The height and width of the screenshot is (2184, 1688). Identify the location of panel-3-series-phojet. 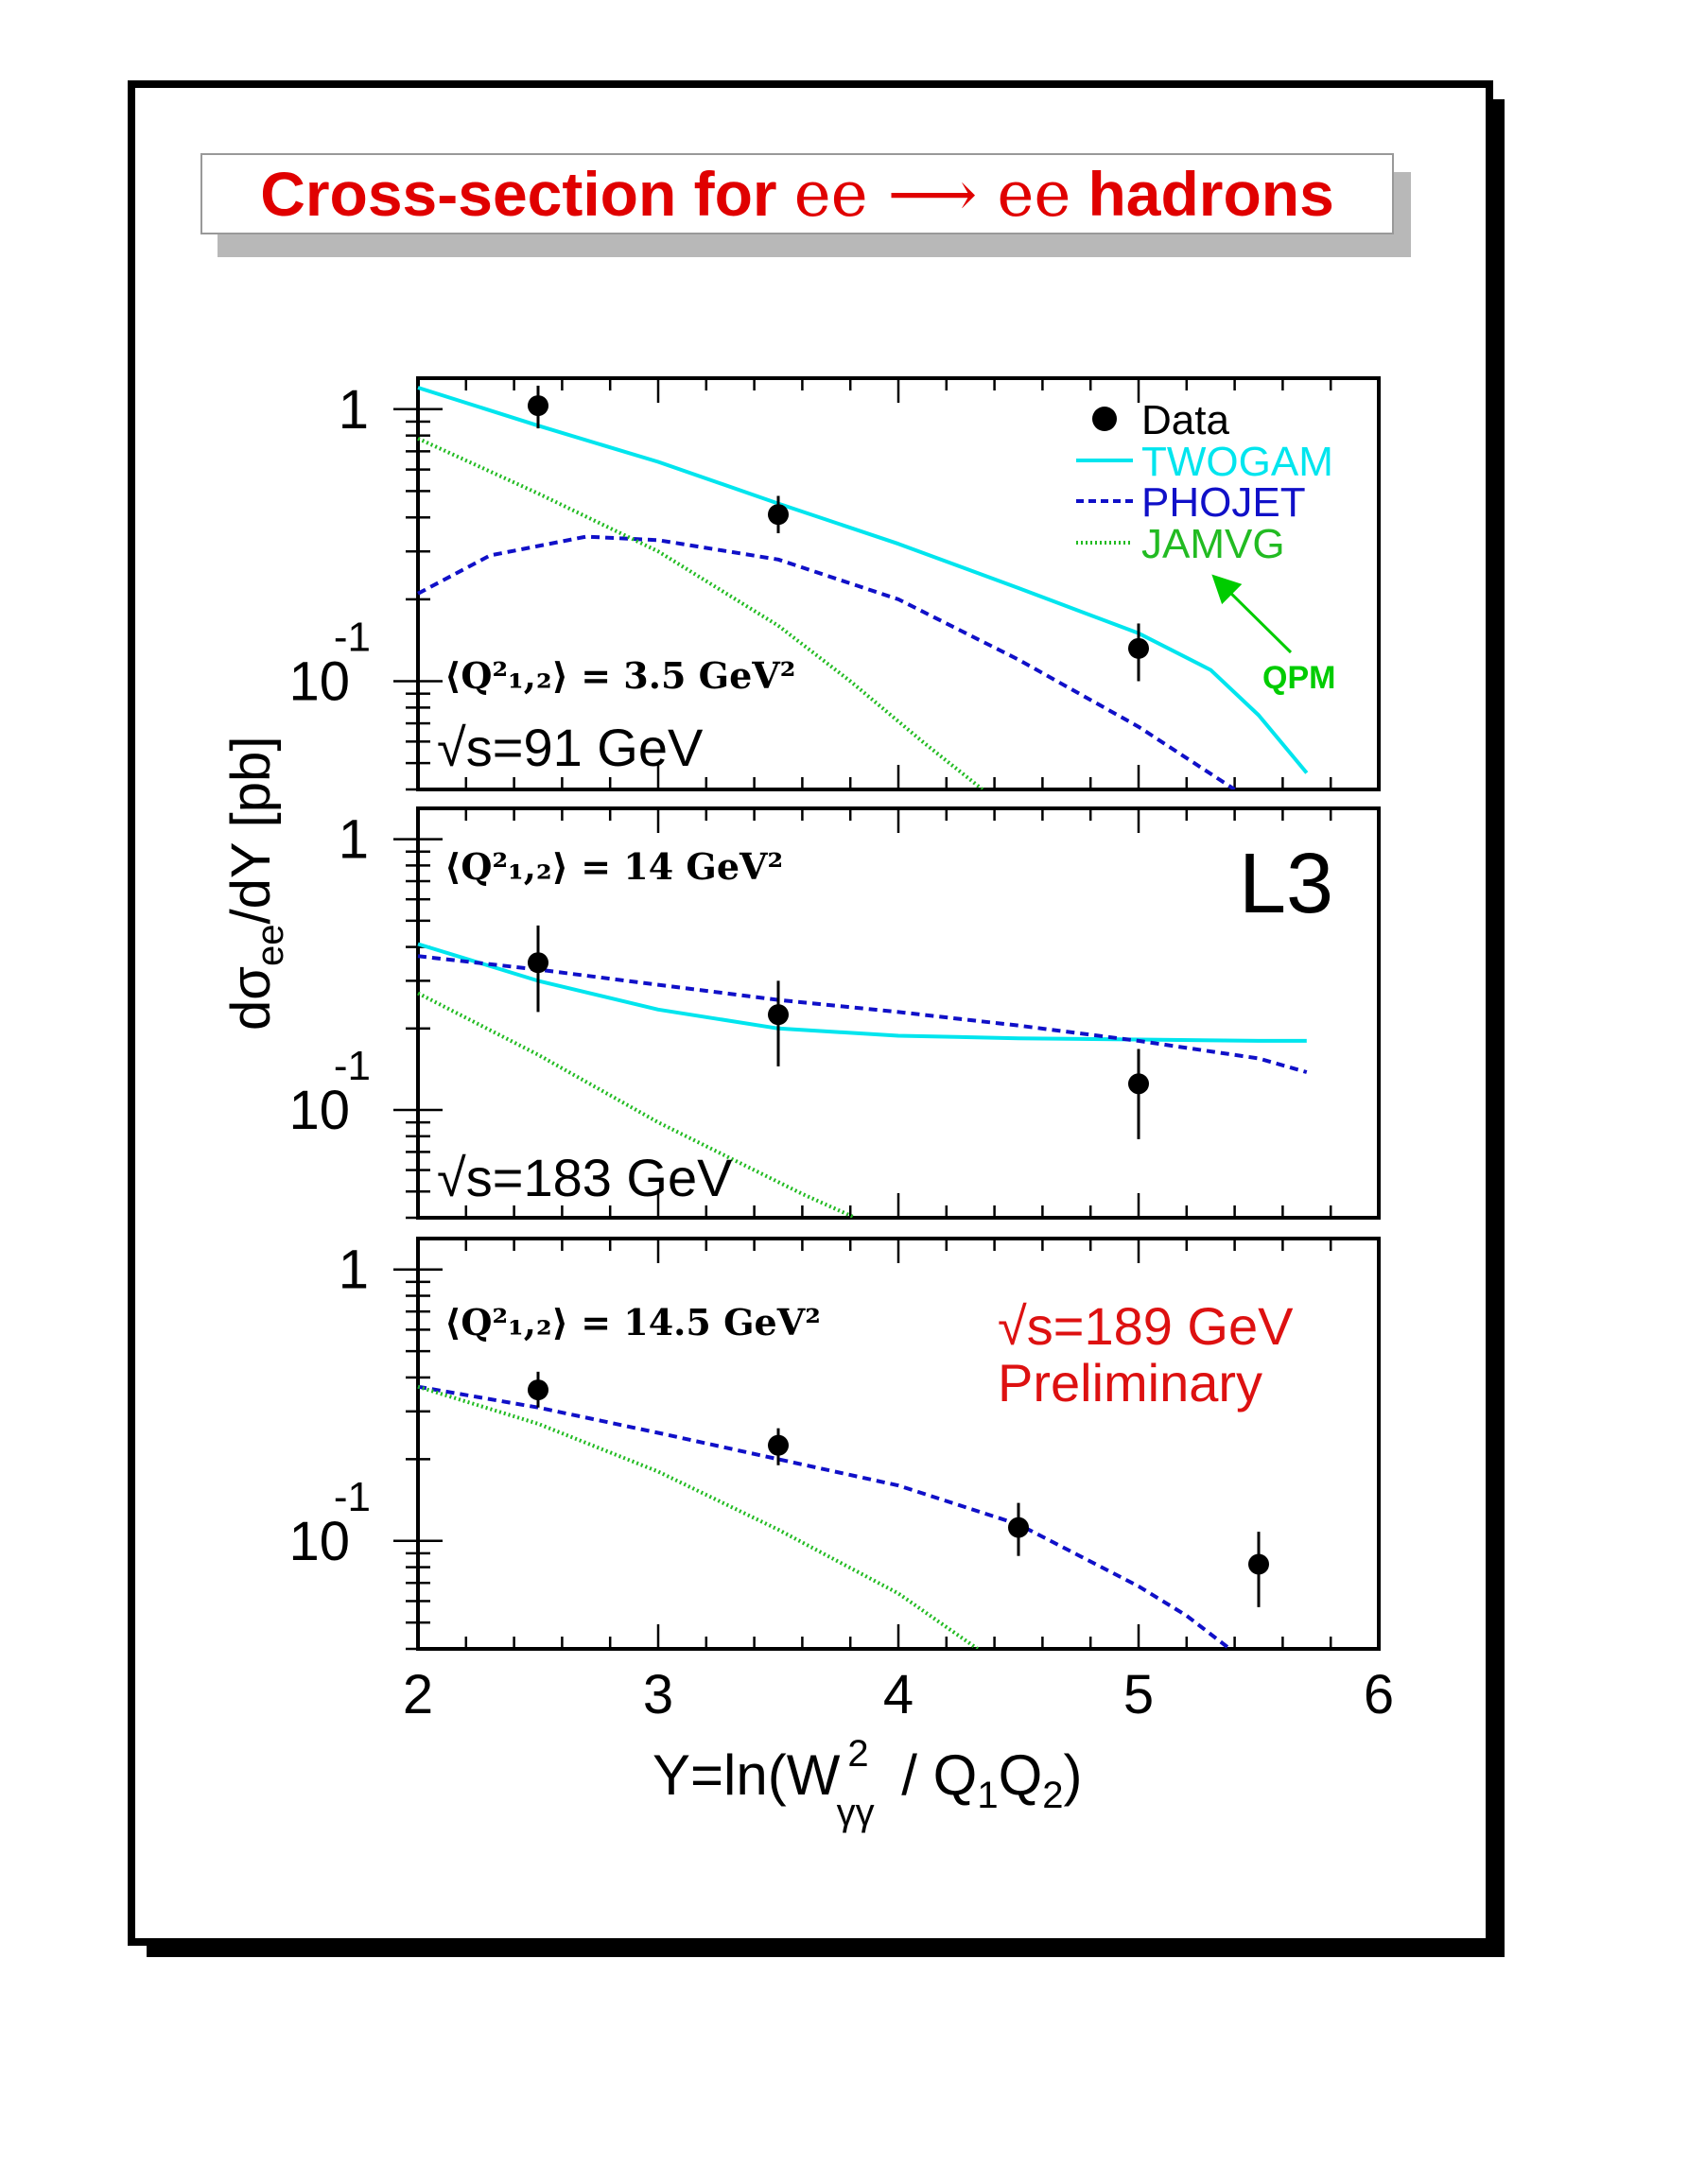
(824, 1516).